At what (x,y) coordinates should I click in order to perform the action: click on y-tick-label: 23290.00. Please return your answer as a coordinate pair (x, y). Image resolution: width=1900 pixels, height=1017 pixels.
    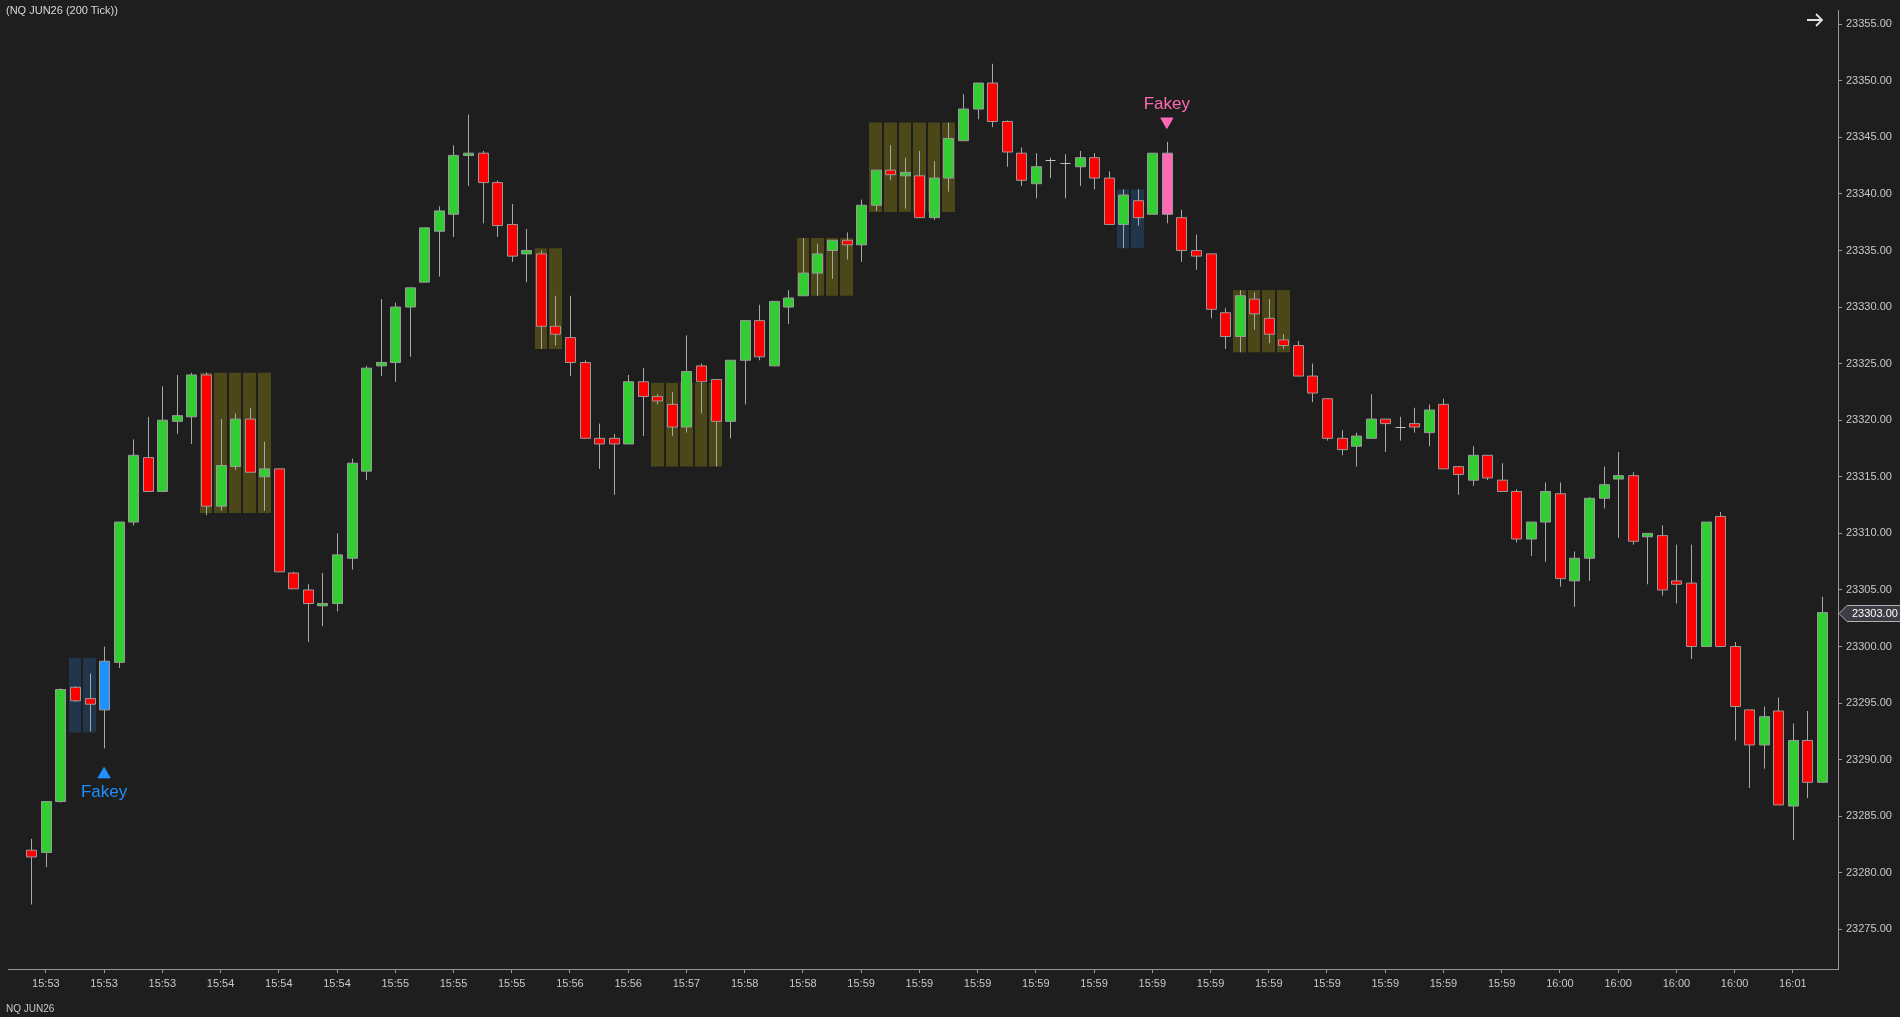
    Looking at the image, I should click on (1869, 758).